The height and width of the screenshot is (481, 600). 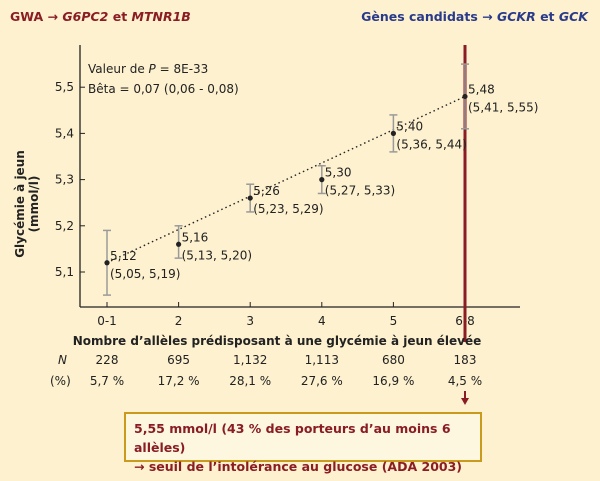 What do you see at coordinates (85, 16) in the screenshot?
I see `gene-g6pc2: G6PC2` at bounding box center [85, 16].